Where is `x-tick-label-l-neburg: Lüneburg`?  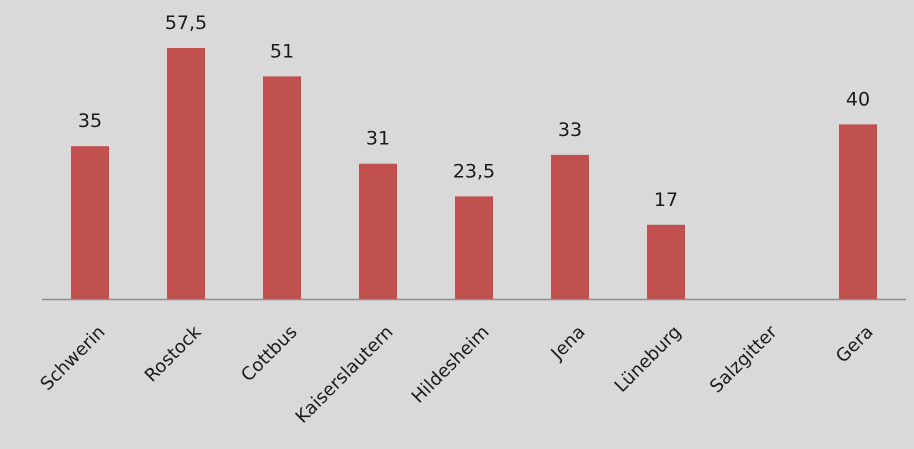 x-tick-label-l-neburg: Lüneburg is located at coordinates (648, 359).